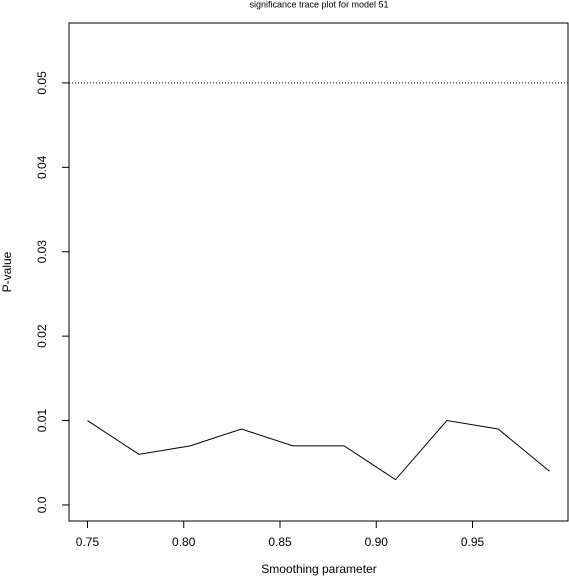  Describe the element at coordinates (42, 83) in the screenshot. I see `y-tick-label: 0.05` at that location.